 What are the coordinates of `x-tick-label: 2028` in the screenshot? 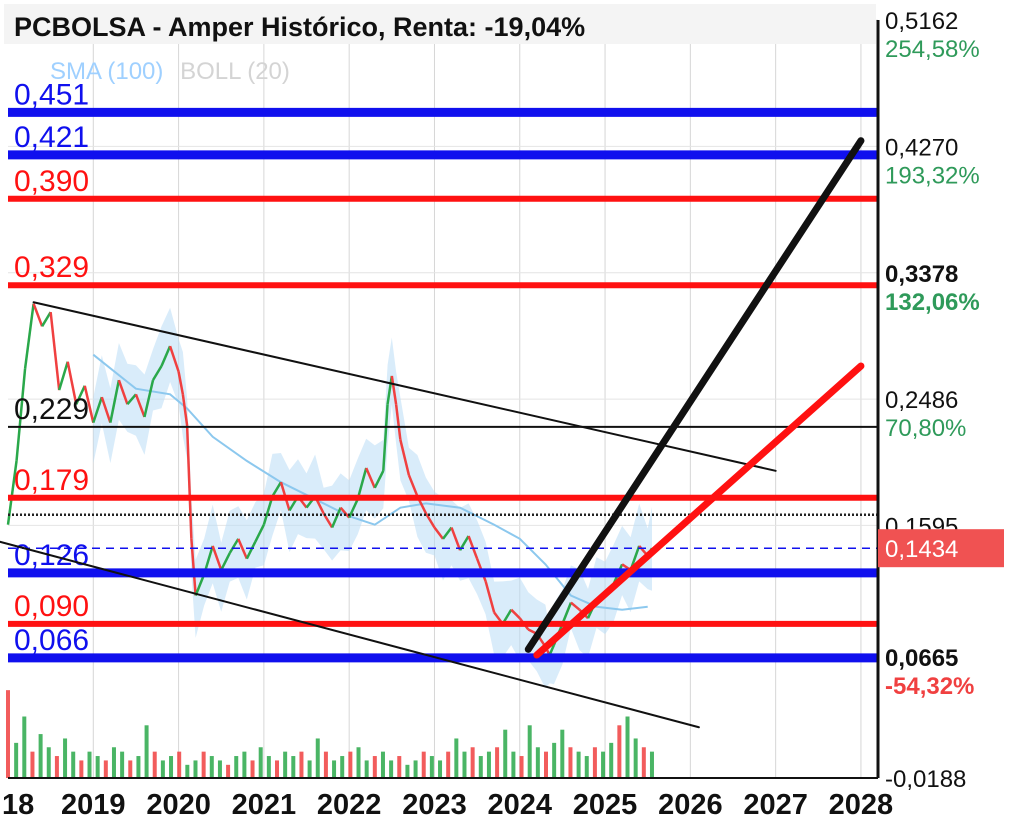 It's located at (861, 805).